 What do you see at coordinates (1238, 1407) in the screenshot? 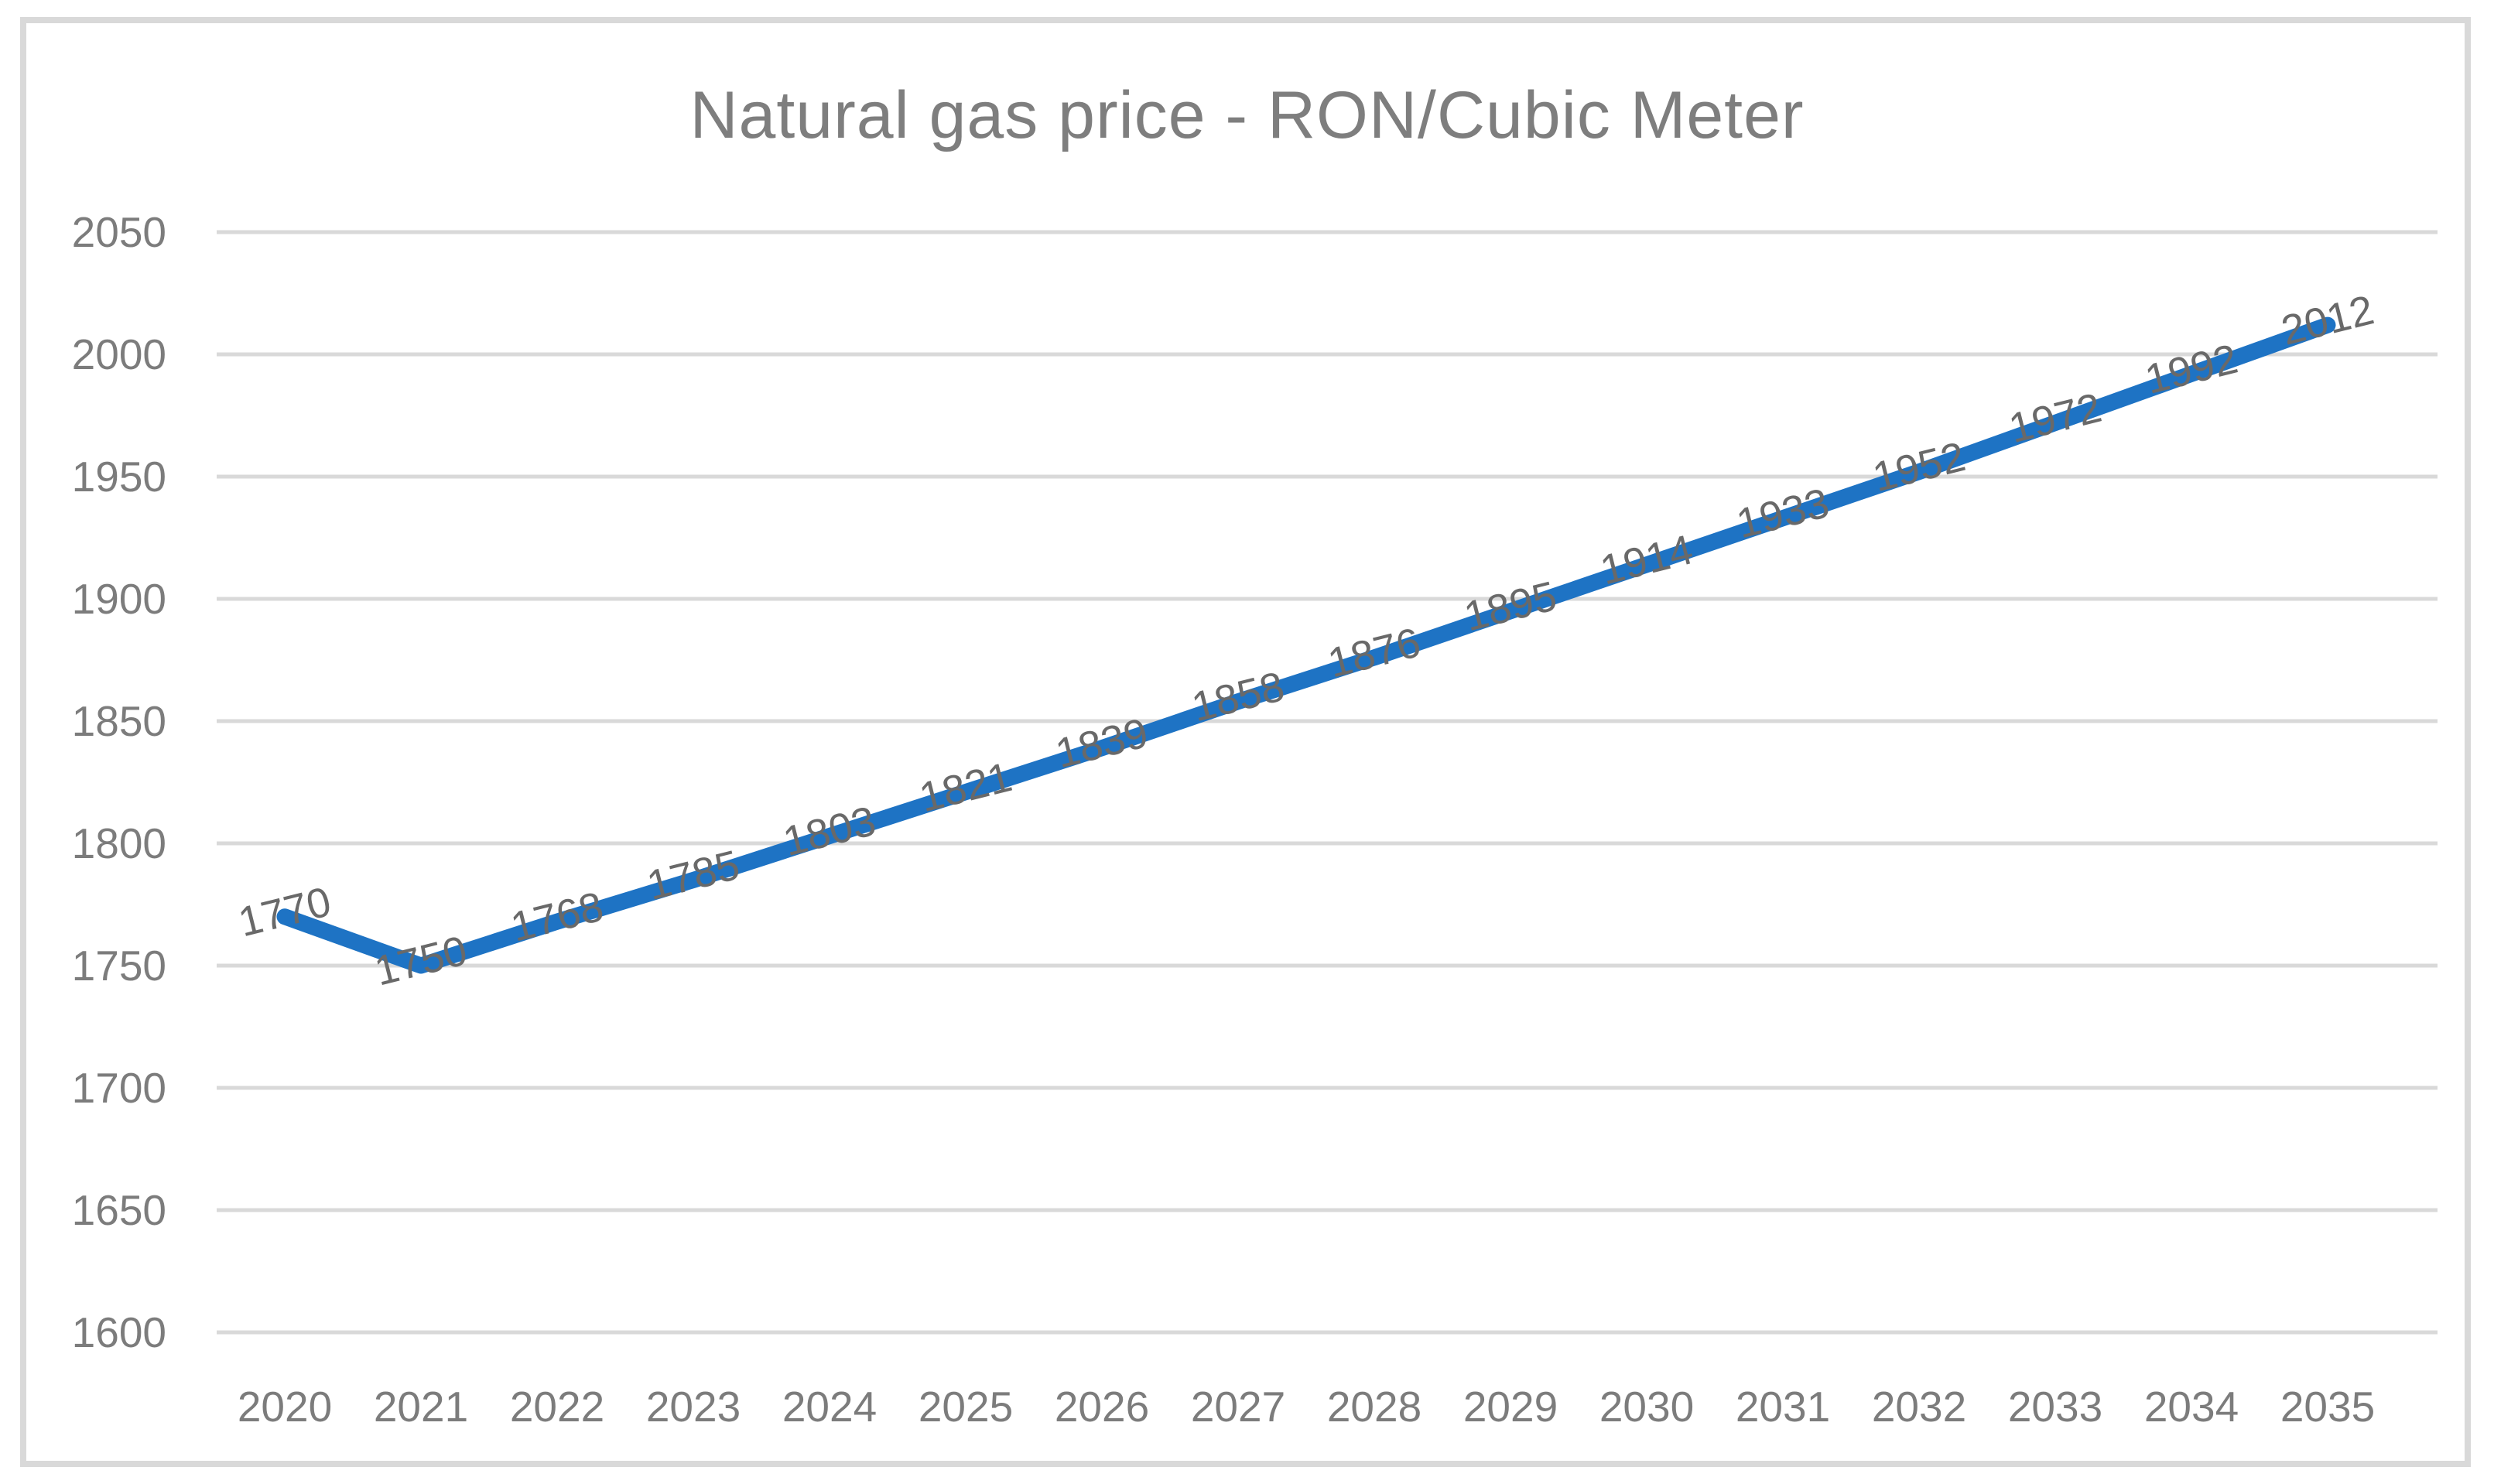
I see `x-axis-tick-label: 2027` at bounding box center [1238, 1407].